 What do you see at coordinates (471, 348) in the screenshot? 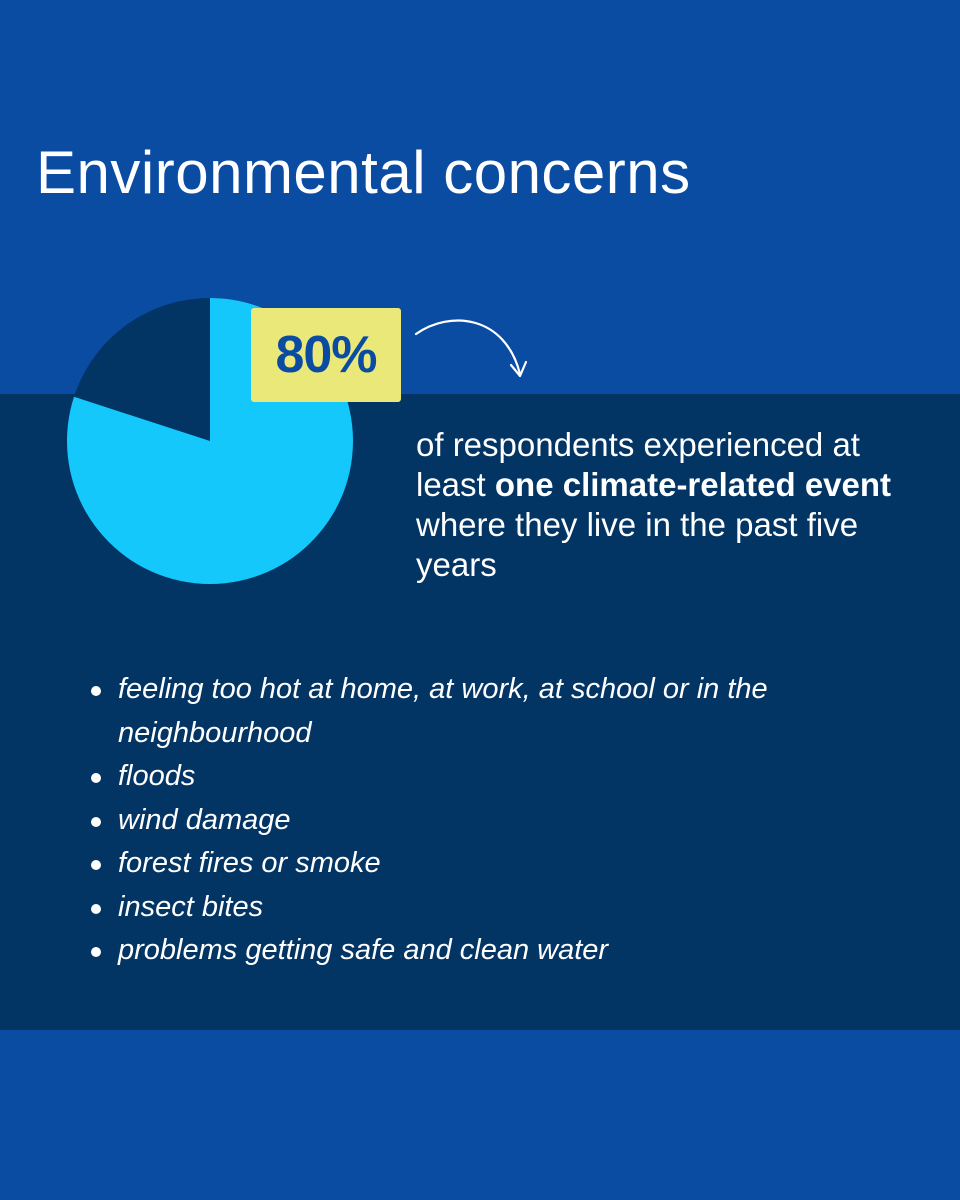
I see `curved-arrow-icon` at bounding box center [471, 348].